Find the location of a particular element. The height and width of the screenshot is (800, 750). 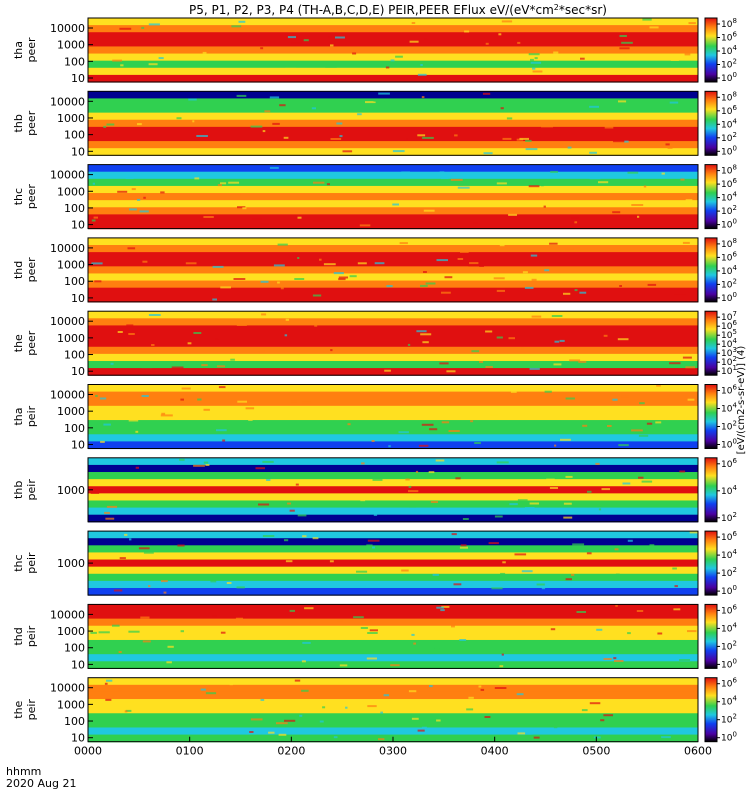

y-axis-label: thc peer is located at coordinates (25, 197).